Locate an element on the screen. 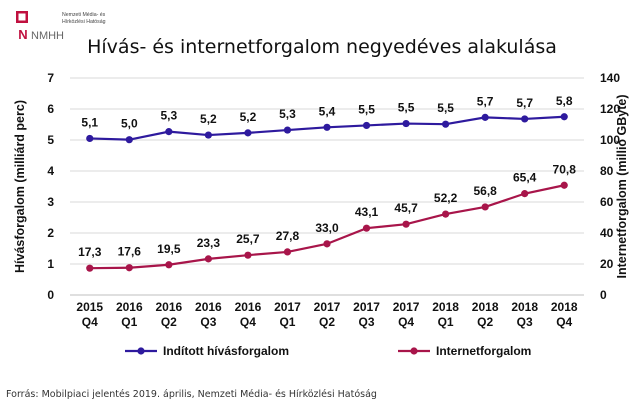 The height and width of the screenshot is (412, 644). right-tick-label: 40 is located at coordinates (607, 233).